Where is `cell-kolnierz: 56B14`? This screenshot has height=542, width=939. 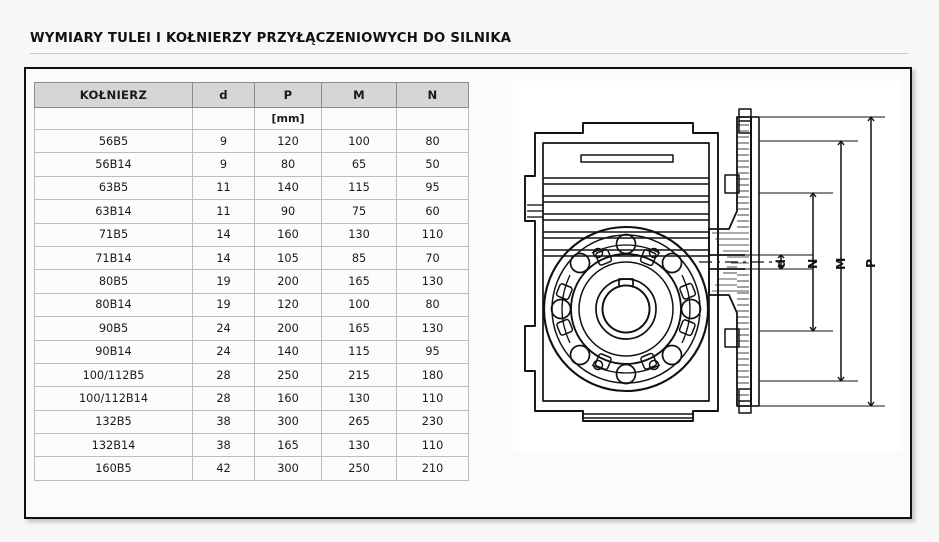 cell-kolnierz: 56B14 is located at coordinates (113, 164).